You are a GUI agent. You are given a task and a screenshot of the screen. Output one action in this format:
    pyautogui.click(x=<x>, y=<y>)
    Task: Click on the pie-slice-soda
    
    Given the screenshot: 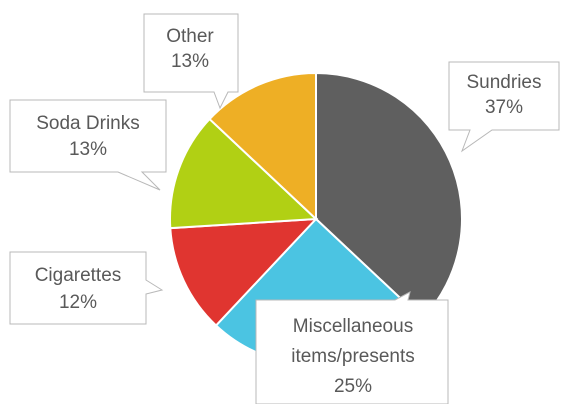 What is the action you would take?
    pyautogui.click(x=244, y=173)
    